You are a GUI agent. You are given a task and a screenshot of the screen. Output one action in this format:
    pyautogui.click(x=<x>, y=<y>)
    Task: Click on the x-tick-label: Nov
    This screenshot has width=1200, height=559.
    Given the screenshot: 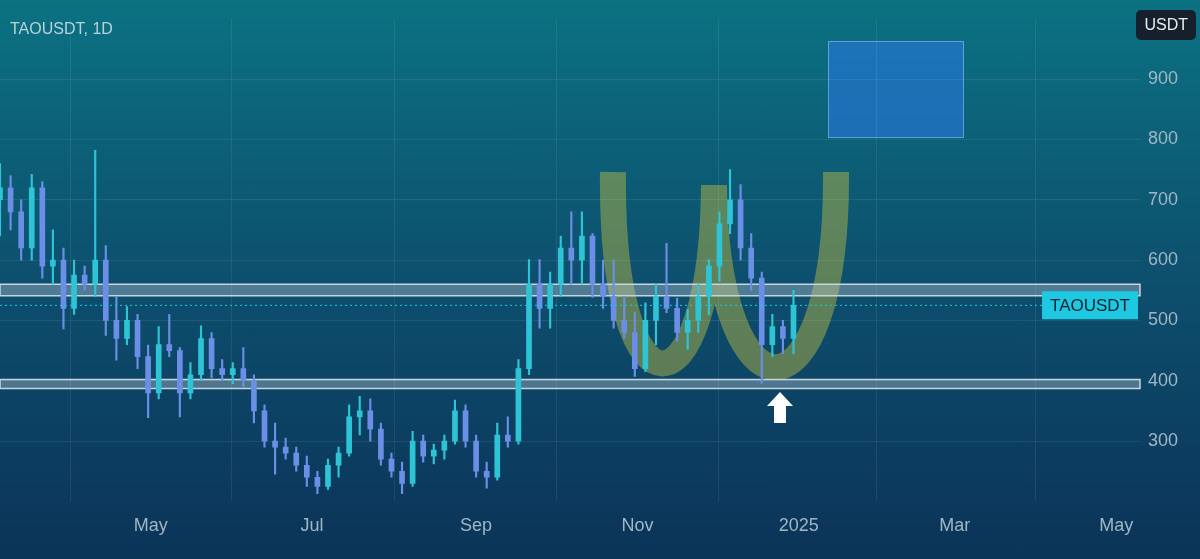 What is the action you would take?
    pyautogui.click(x=637, y=525)
    